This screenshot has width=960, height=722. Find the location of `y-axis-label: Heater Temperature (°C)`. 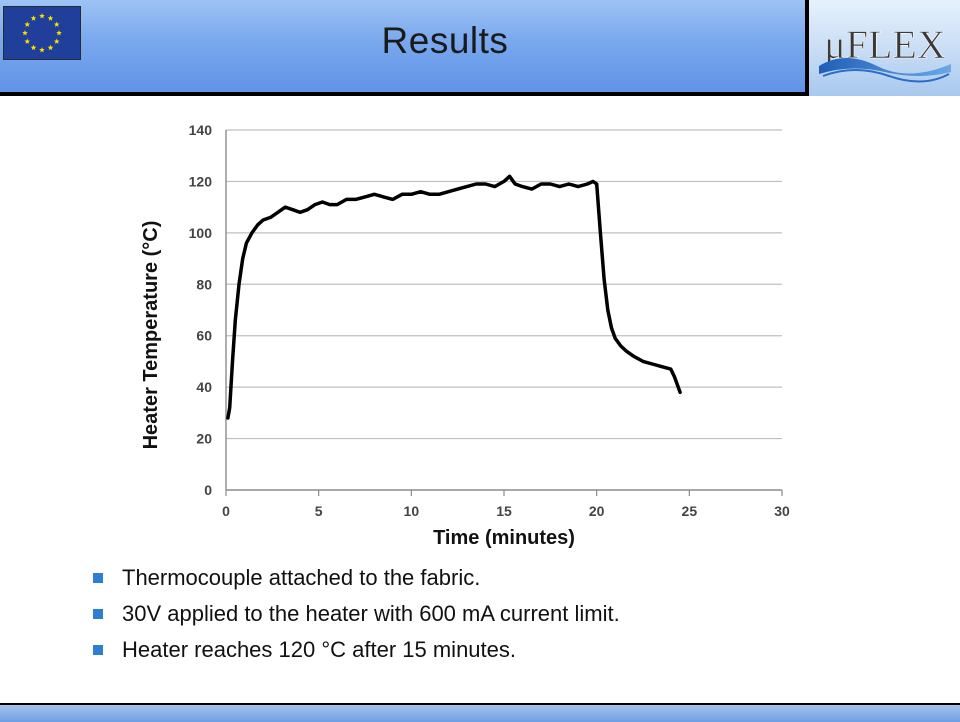

y-axis-label: Heater Temperature (°C) is located at coordinates (151, 335).